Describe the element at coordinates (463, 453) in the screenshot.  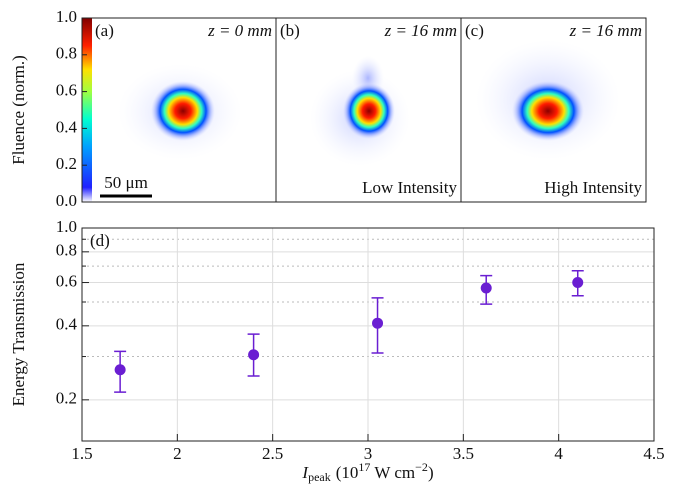
I see `x-tick-label: 3.5` at that location.